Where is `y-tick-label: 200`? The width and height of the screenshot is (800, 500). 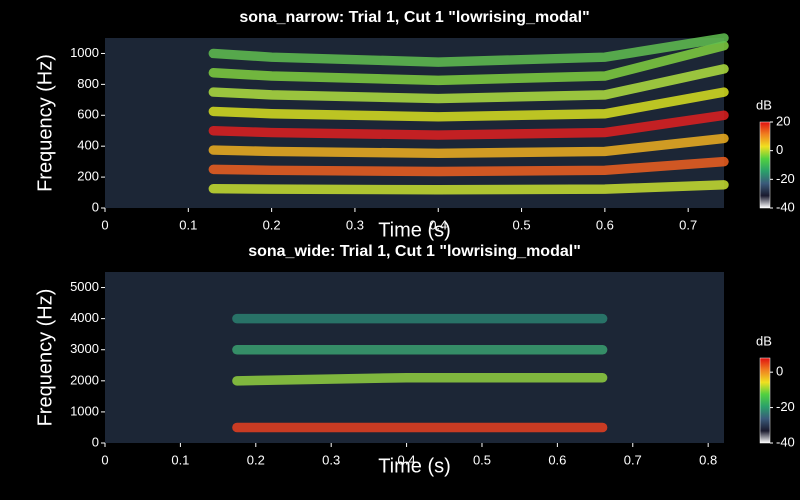 y-tick-label: 200 is located at coordinates (88, 176).